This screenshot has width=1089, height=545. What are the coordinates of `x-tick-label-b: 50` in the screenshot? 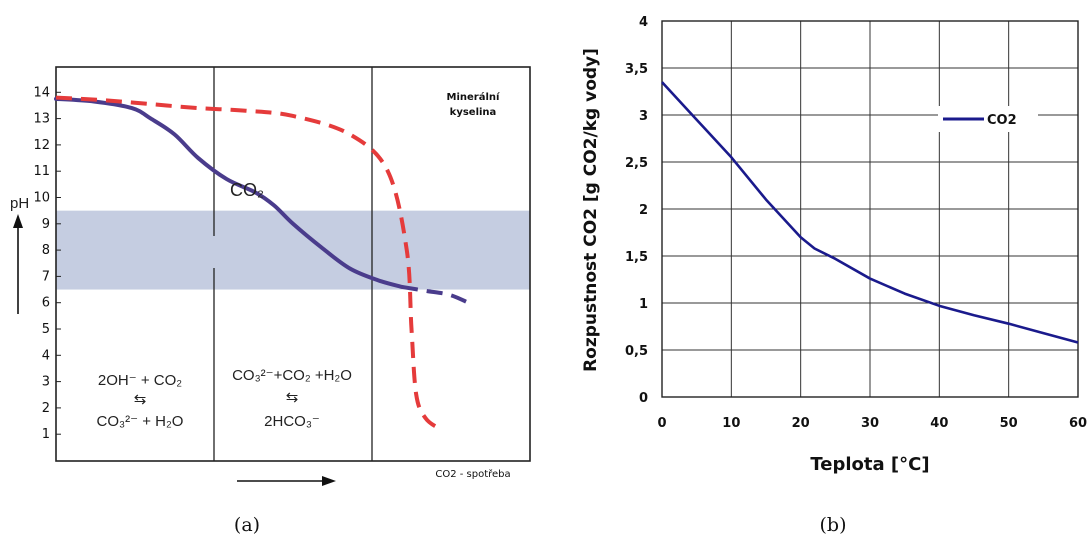 It's located at (1009, 423).